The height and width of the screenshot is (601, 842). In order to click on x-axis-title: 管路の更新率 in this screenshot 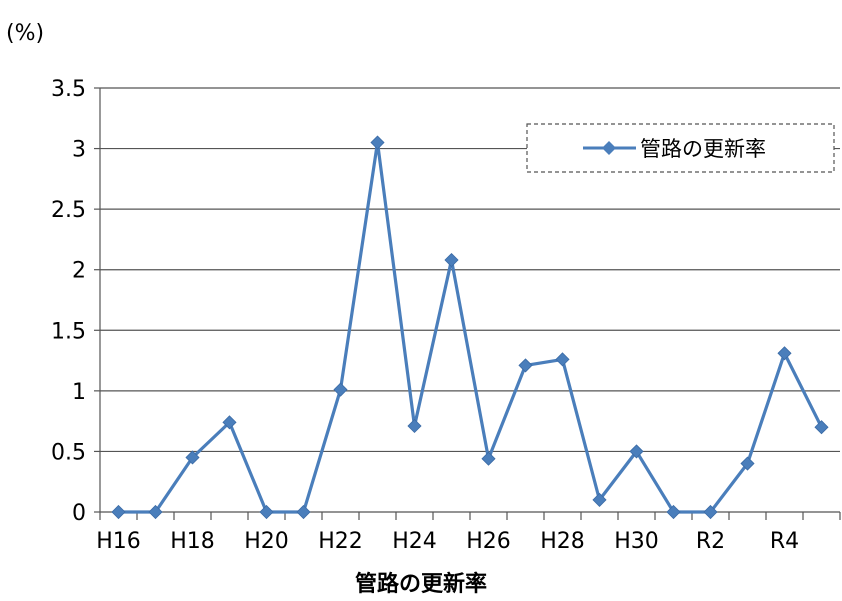, I will do `click(421, 584)`.